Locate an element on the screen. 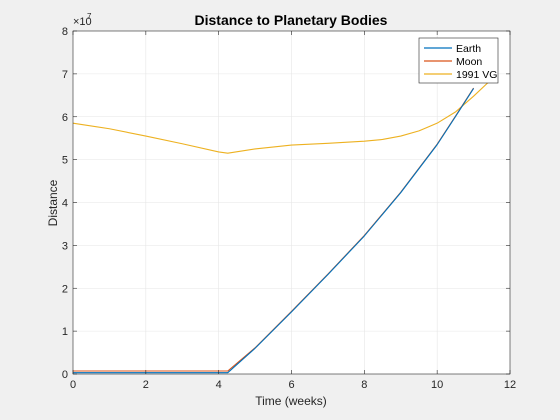 The image size is (560, 420). x-tick-label: 2 is located at coordinates (146, 385).